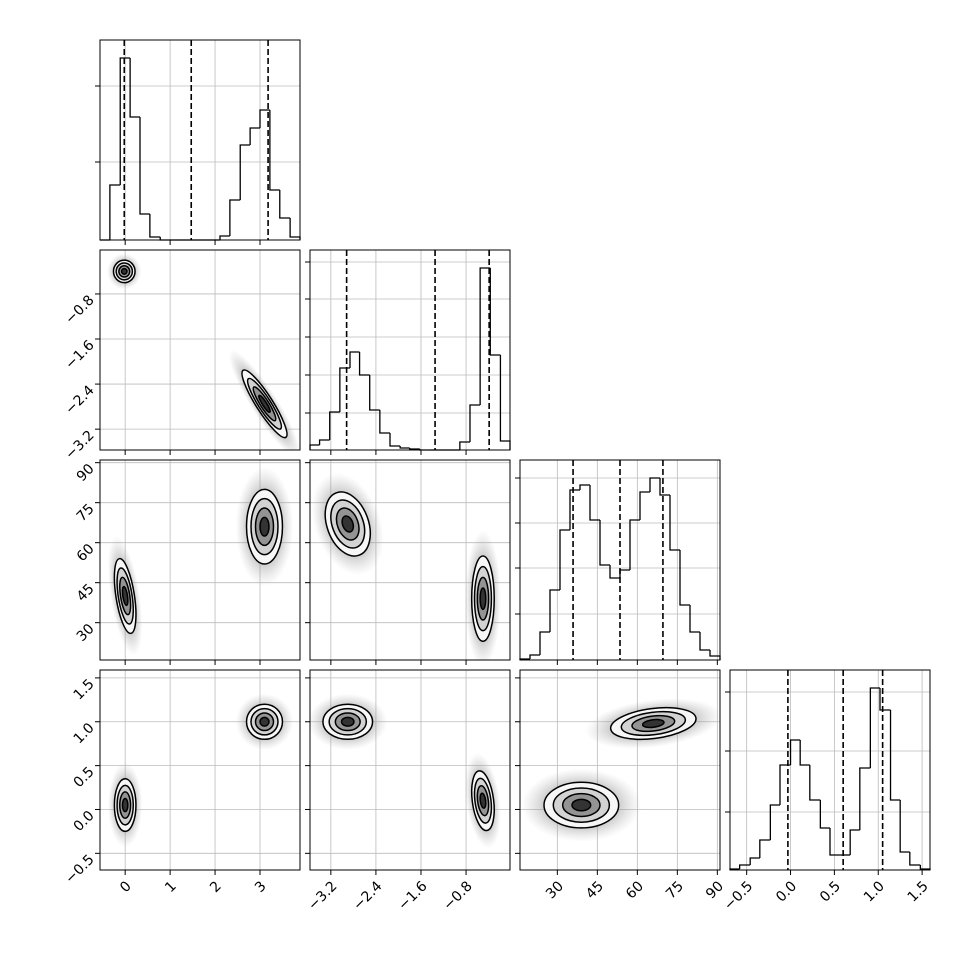 The height and width of the screenshot is (970, 970). Describe the element at coordinates (595, 890) in the screenshot. I see `x-tick-label: 45` at that location.